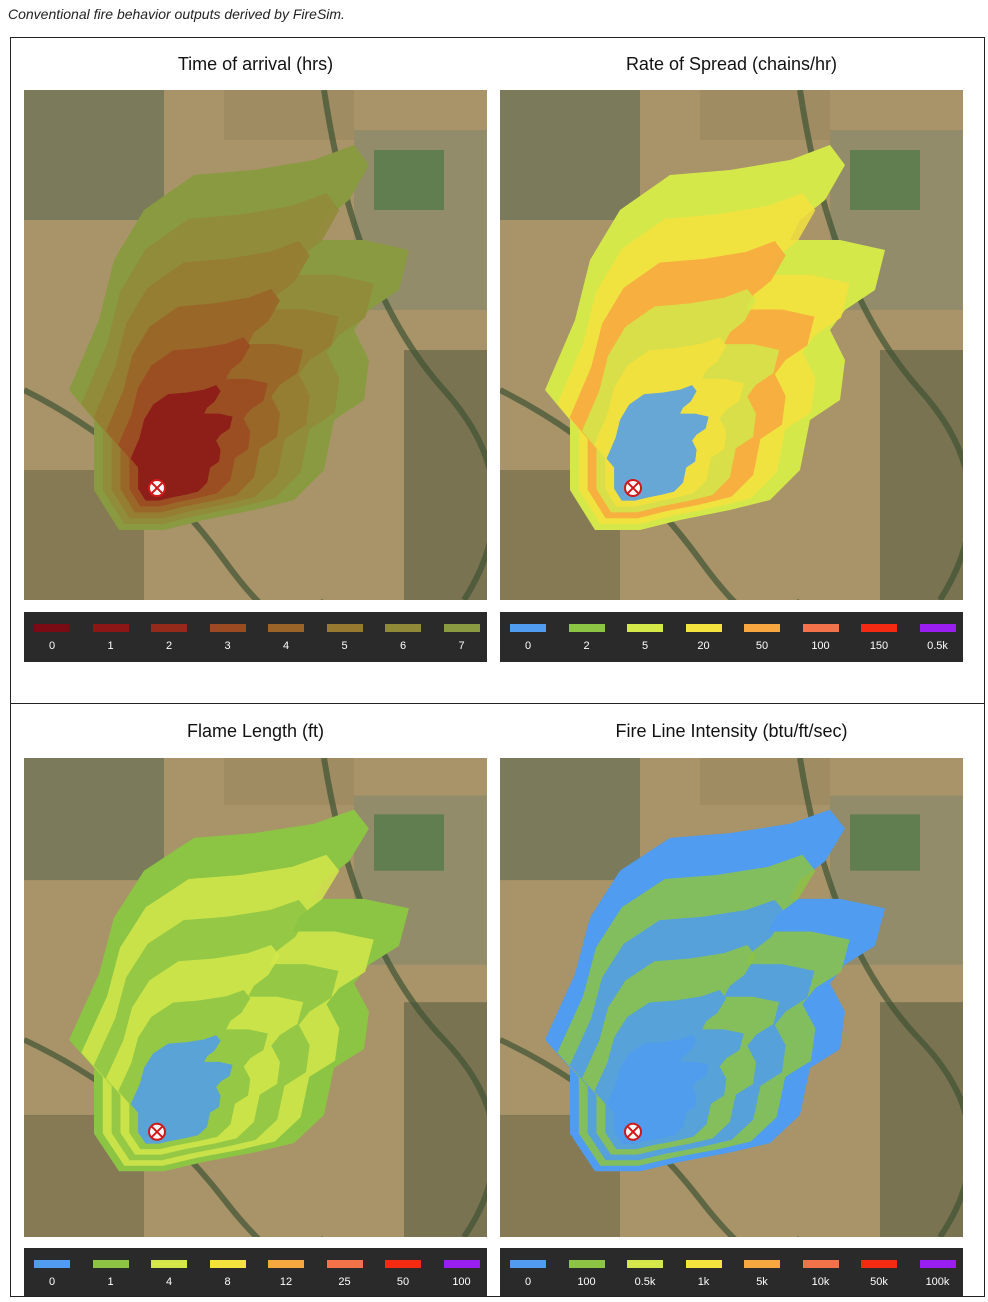  What do you see at coordinates (227, 1282) in the screenshot?
I see `legend-label: 8` at bounding box center [227, 1282].